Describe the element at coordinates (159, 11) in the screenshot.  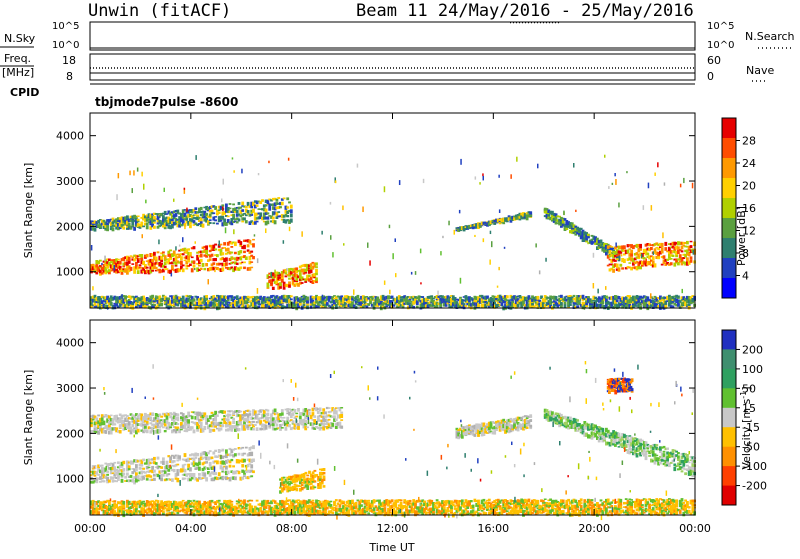
I see `station-title: Unwin (fitACF)` at that location.